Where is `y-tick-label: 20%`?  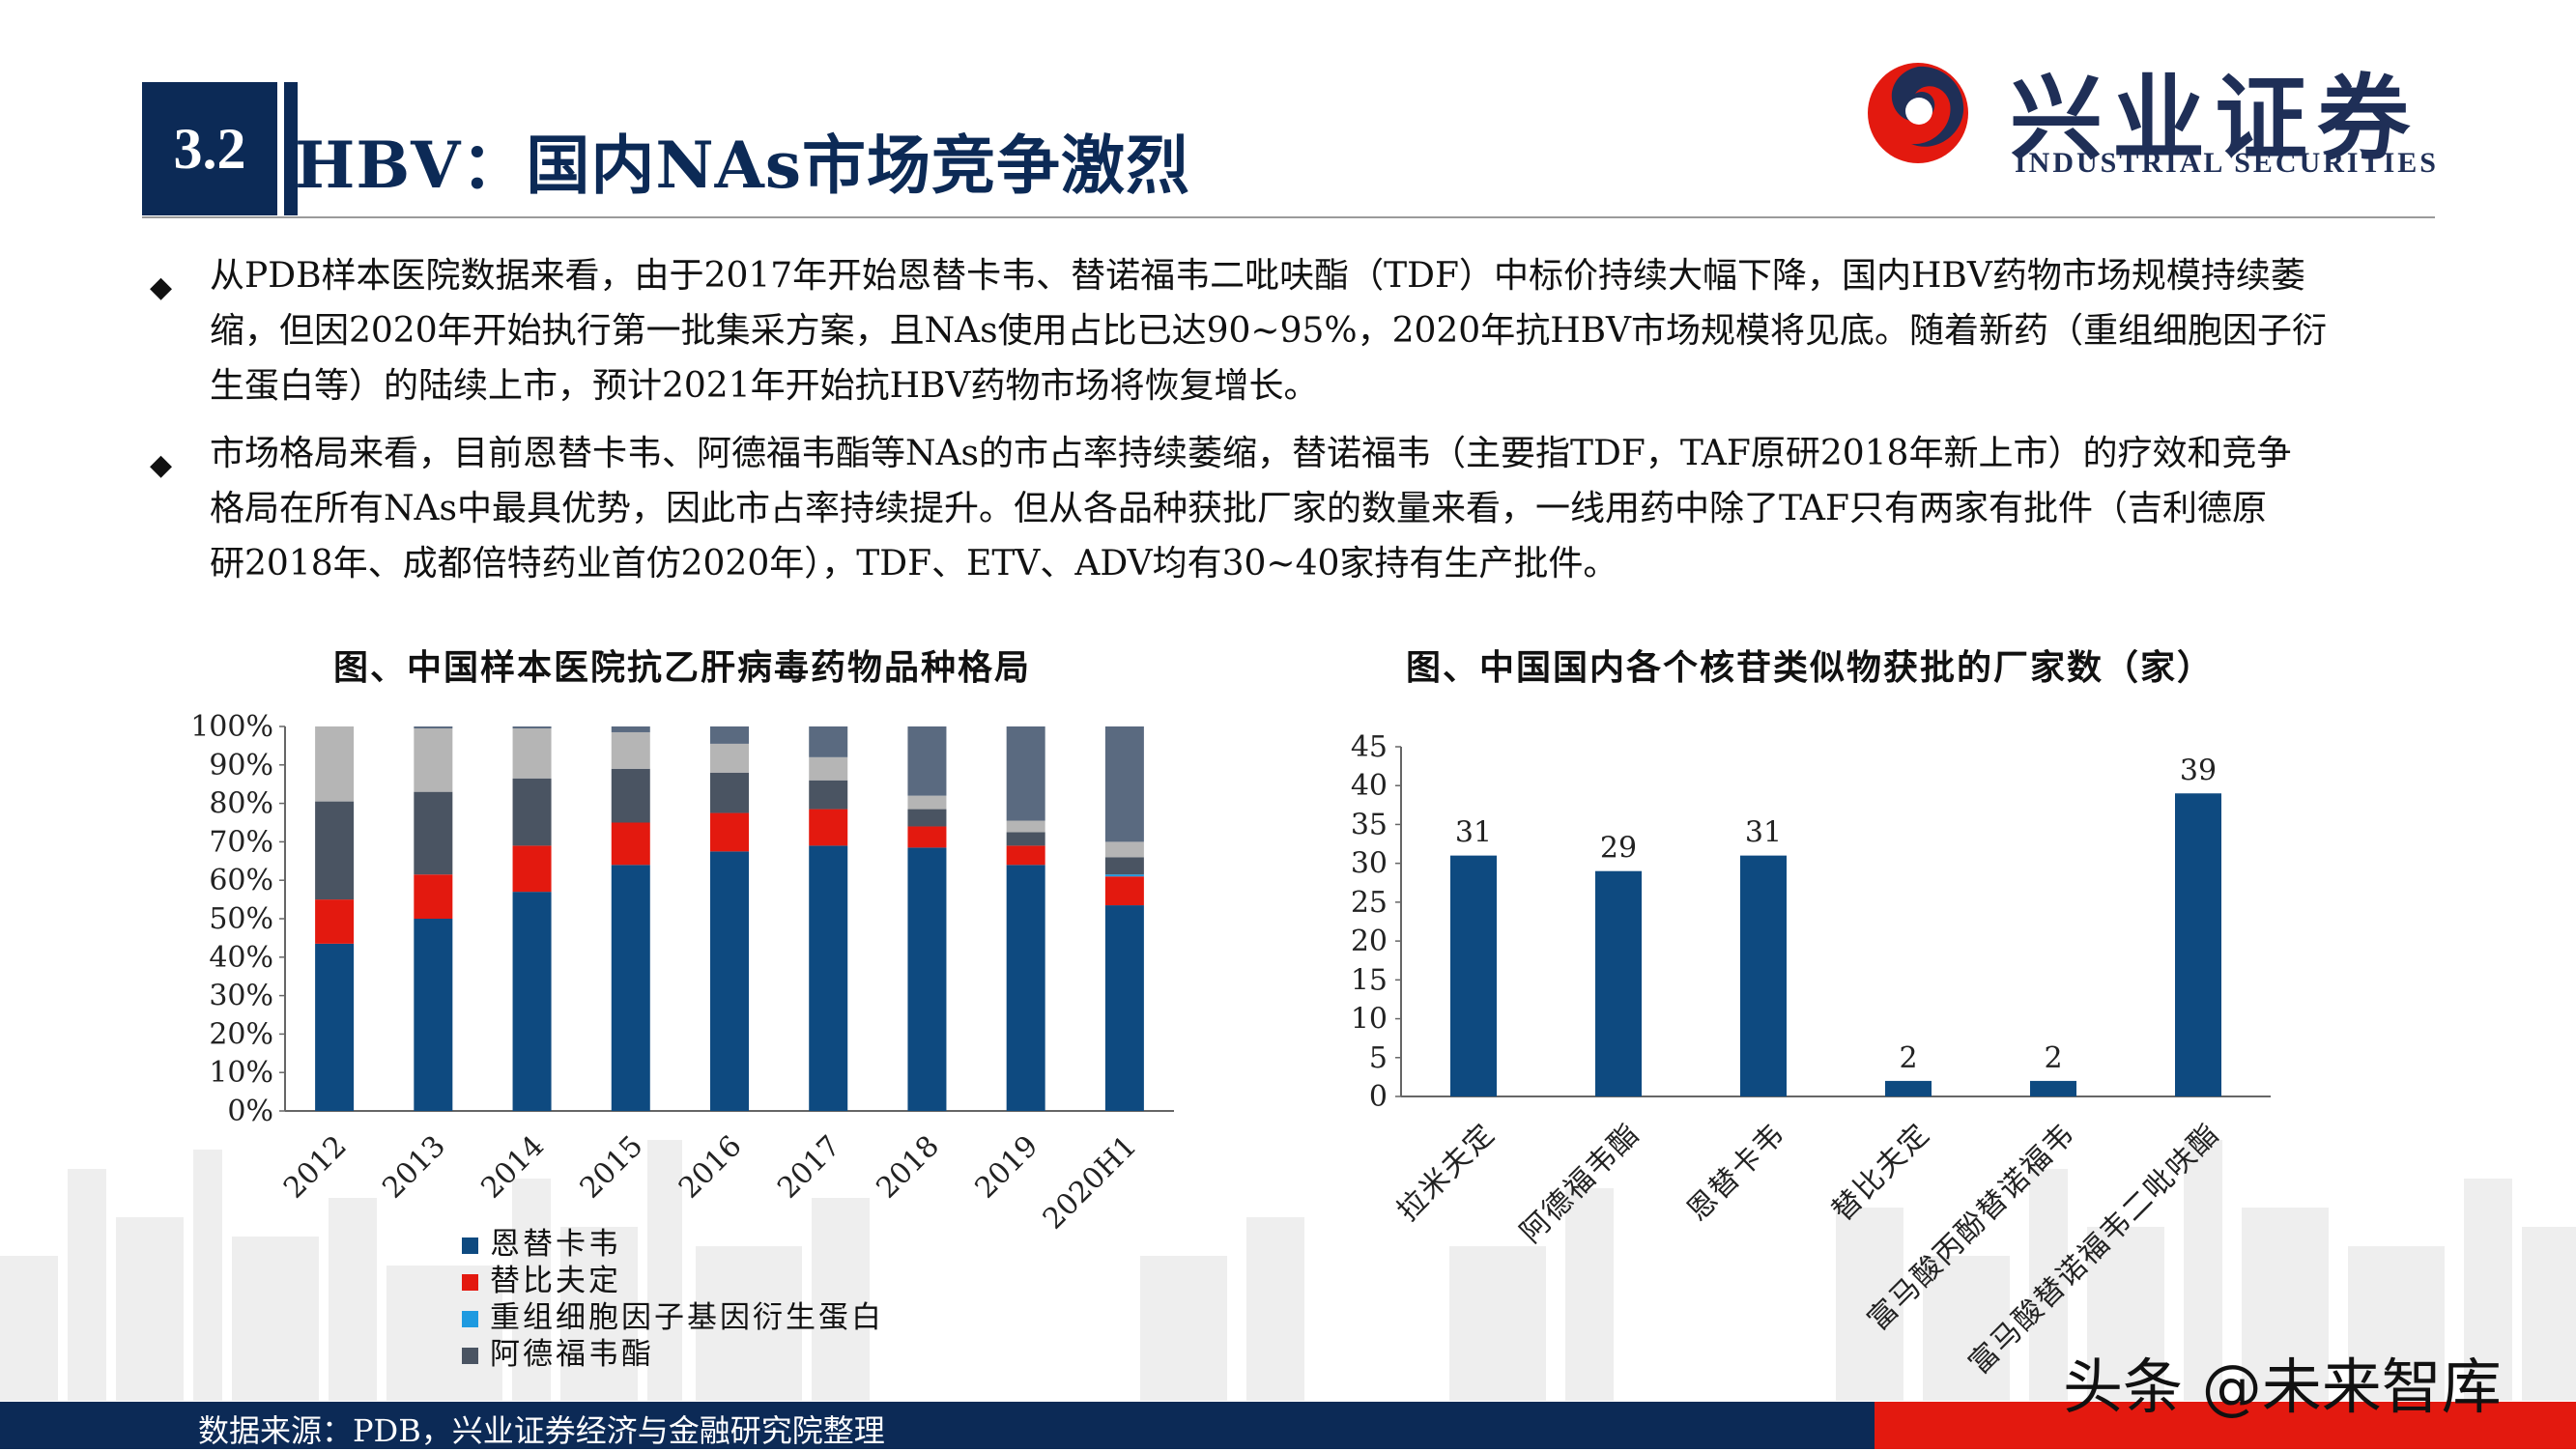
y-tick-label: 20% is located at coordinates (241, 1034).